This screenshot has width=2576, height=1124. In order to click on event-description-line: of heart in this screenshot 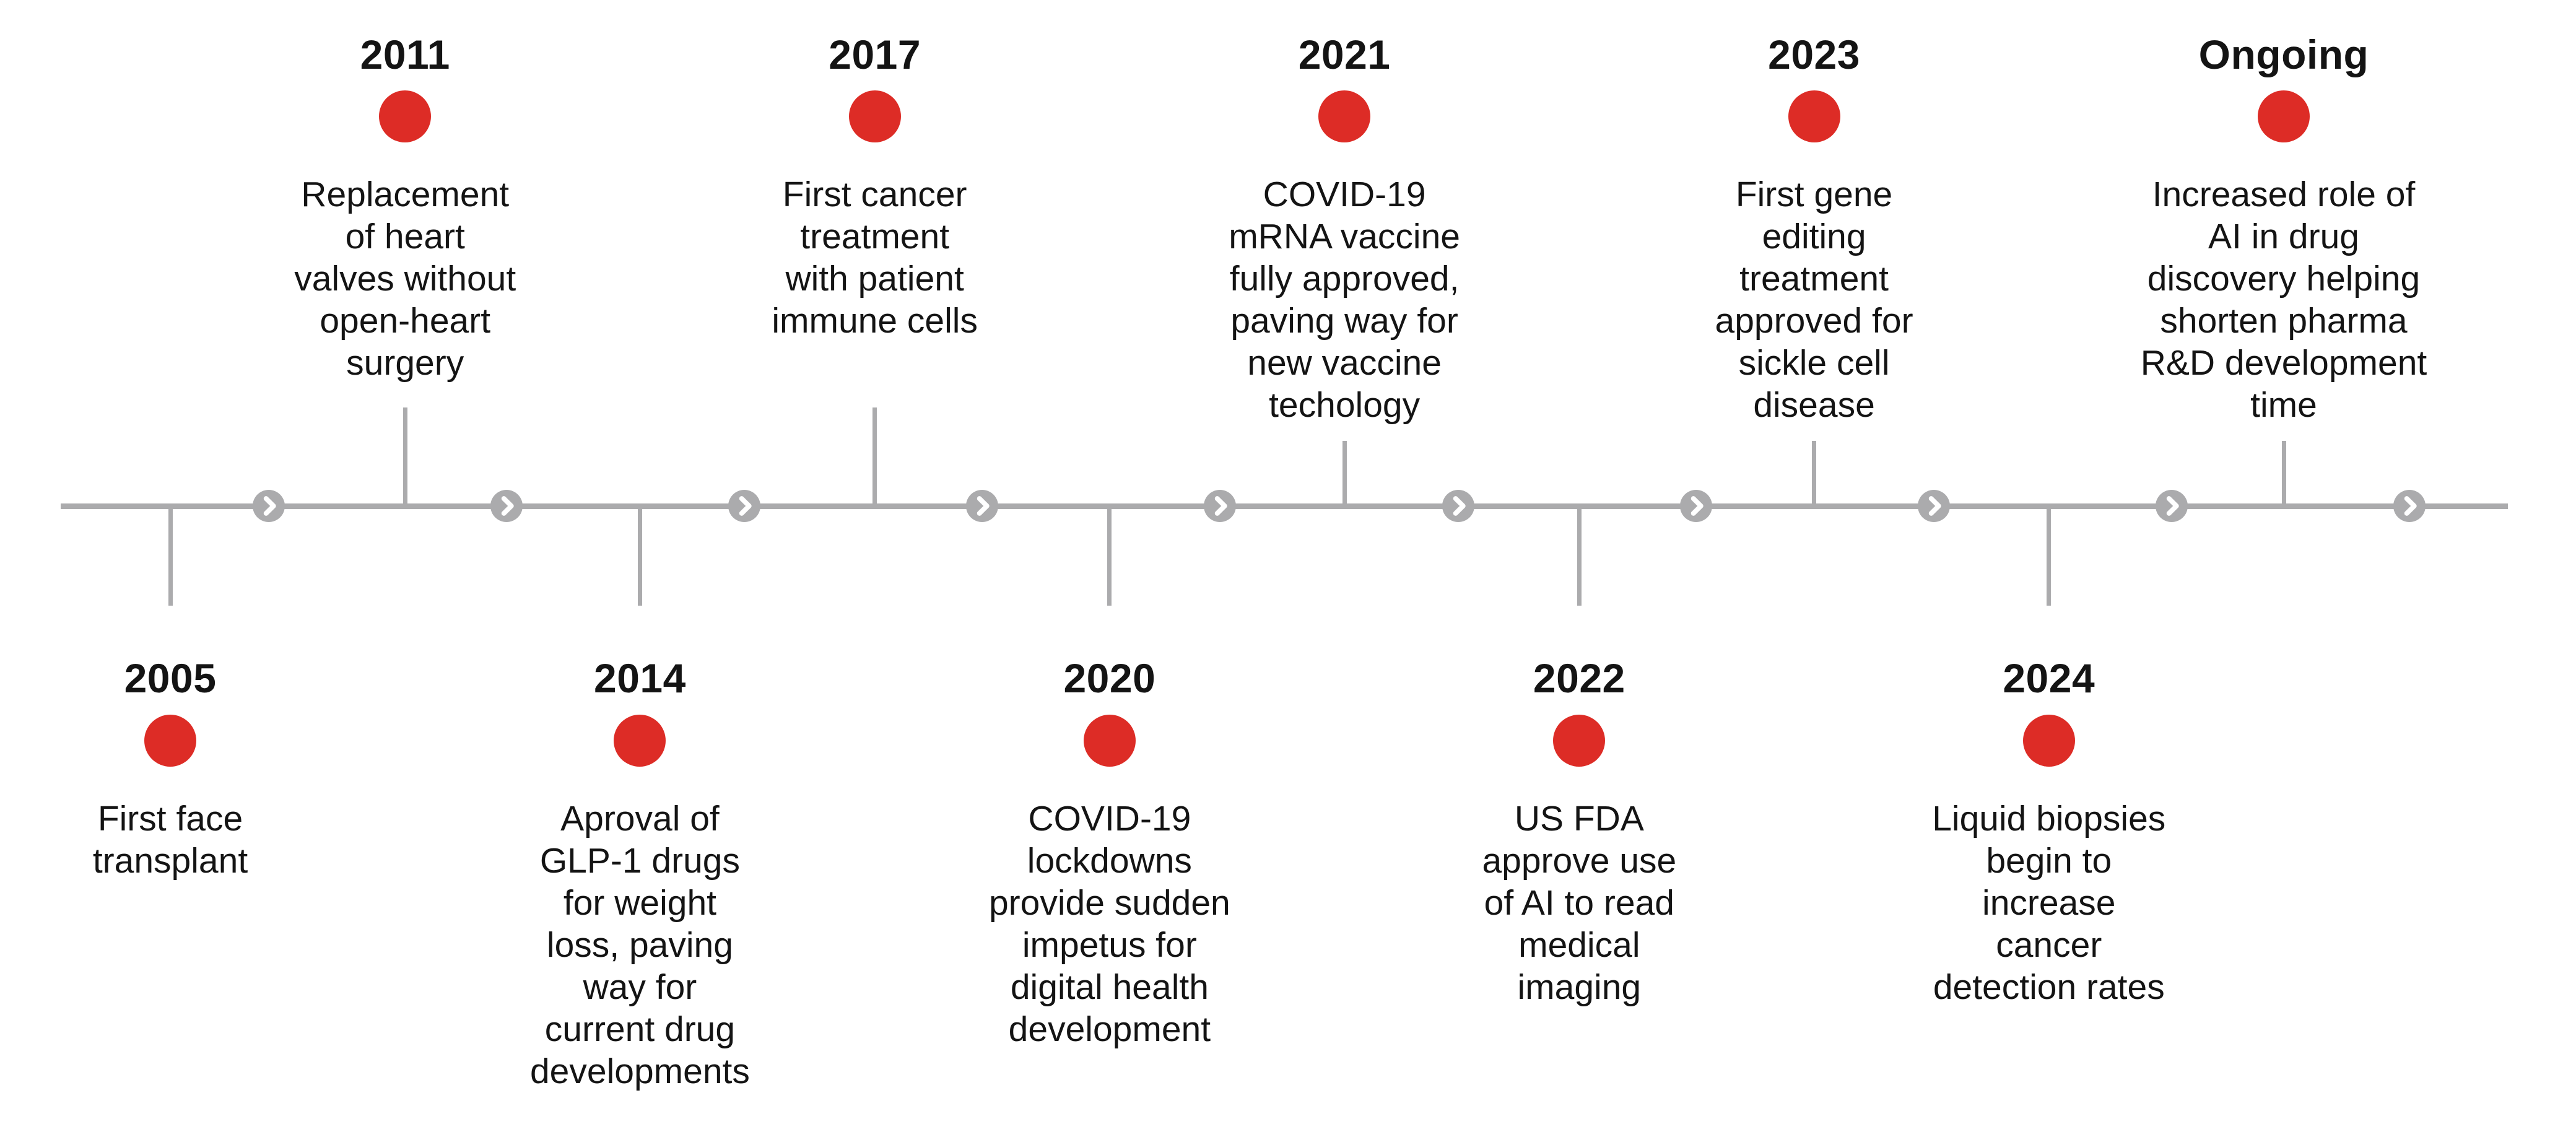, I will do `click(405, 236)`.